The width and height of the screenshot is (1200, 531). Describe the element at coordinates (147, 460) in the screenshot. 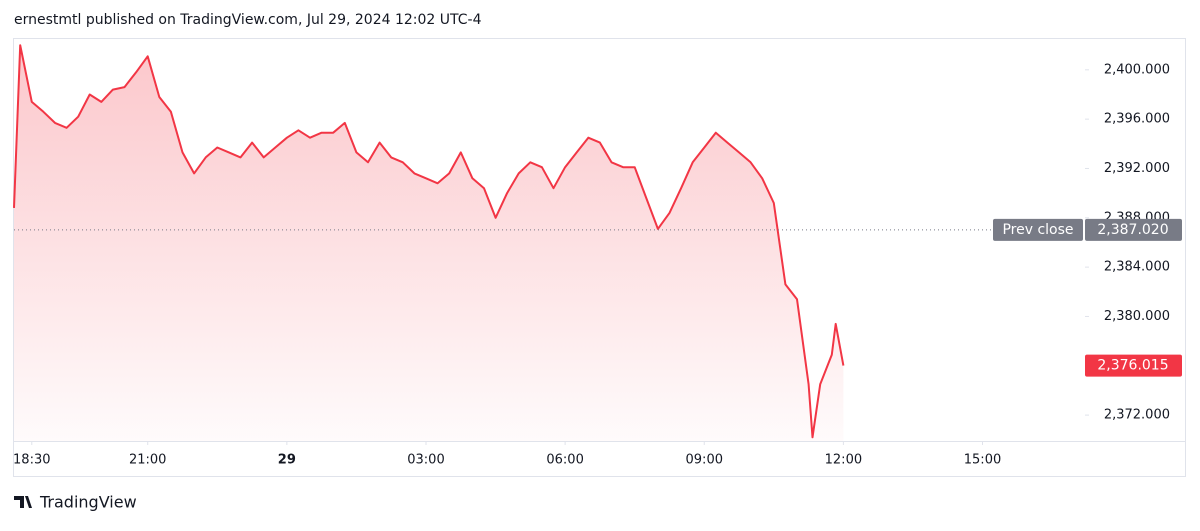

I see `x-tick-label: 21:00` at that location.